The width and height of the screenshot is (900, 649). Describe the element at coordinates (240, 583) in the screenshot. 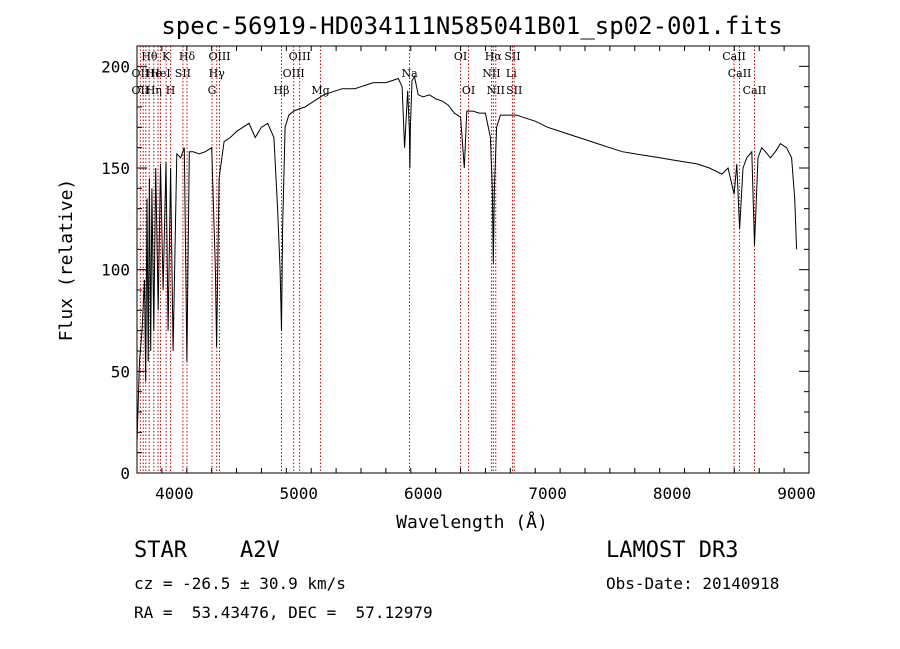

I see `redshift-text: cz = -26.5 ± 30.9 km/s` at that location.